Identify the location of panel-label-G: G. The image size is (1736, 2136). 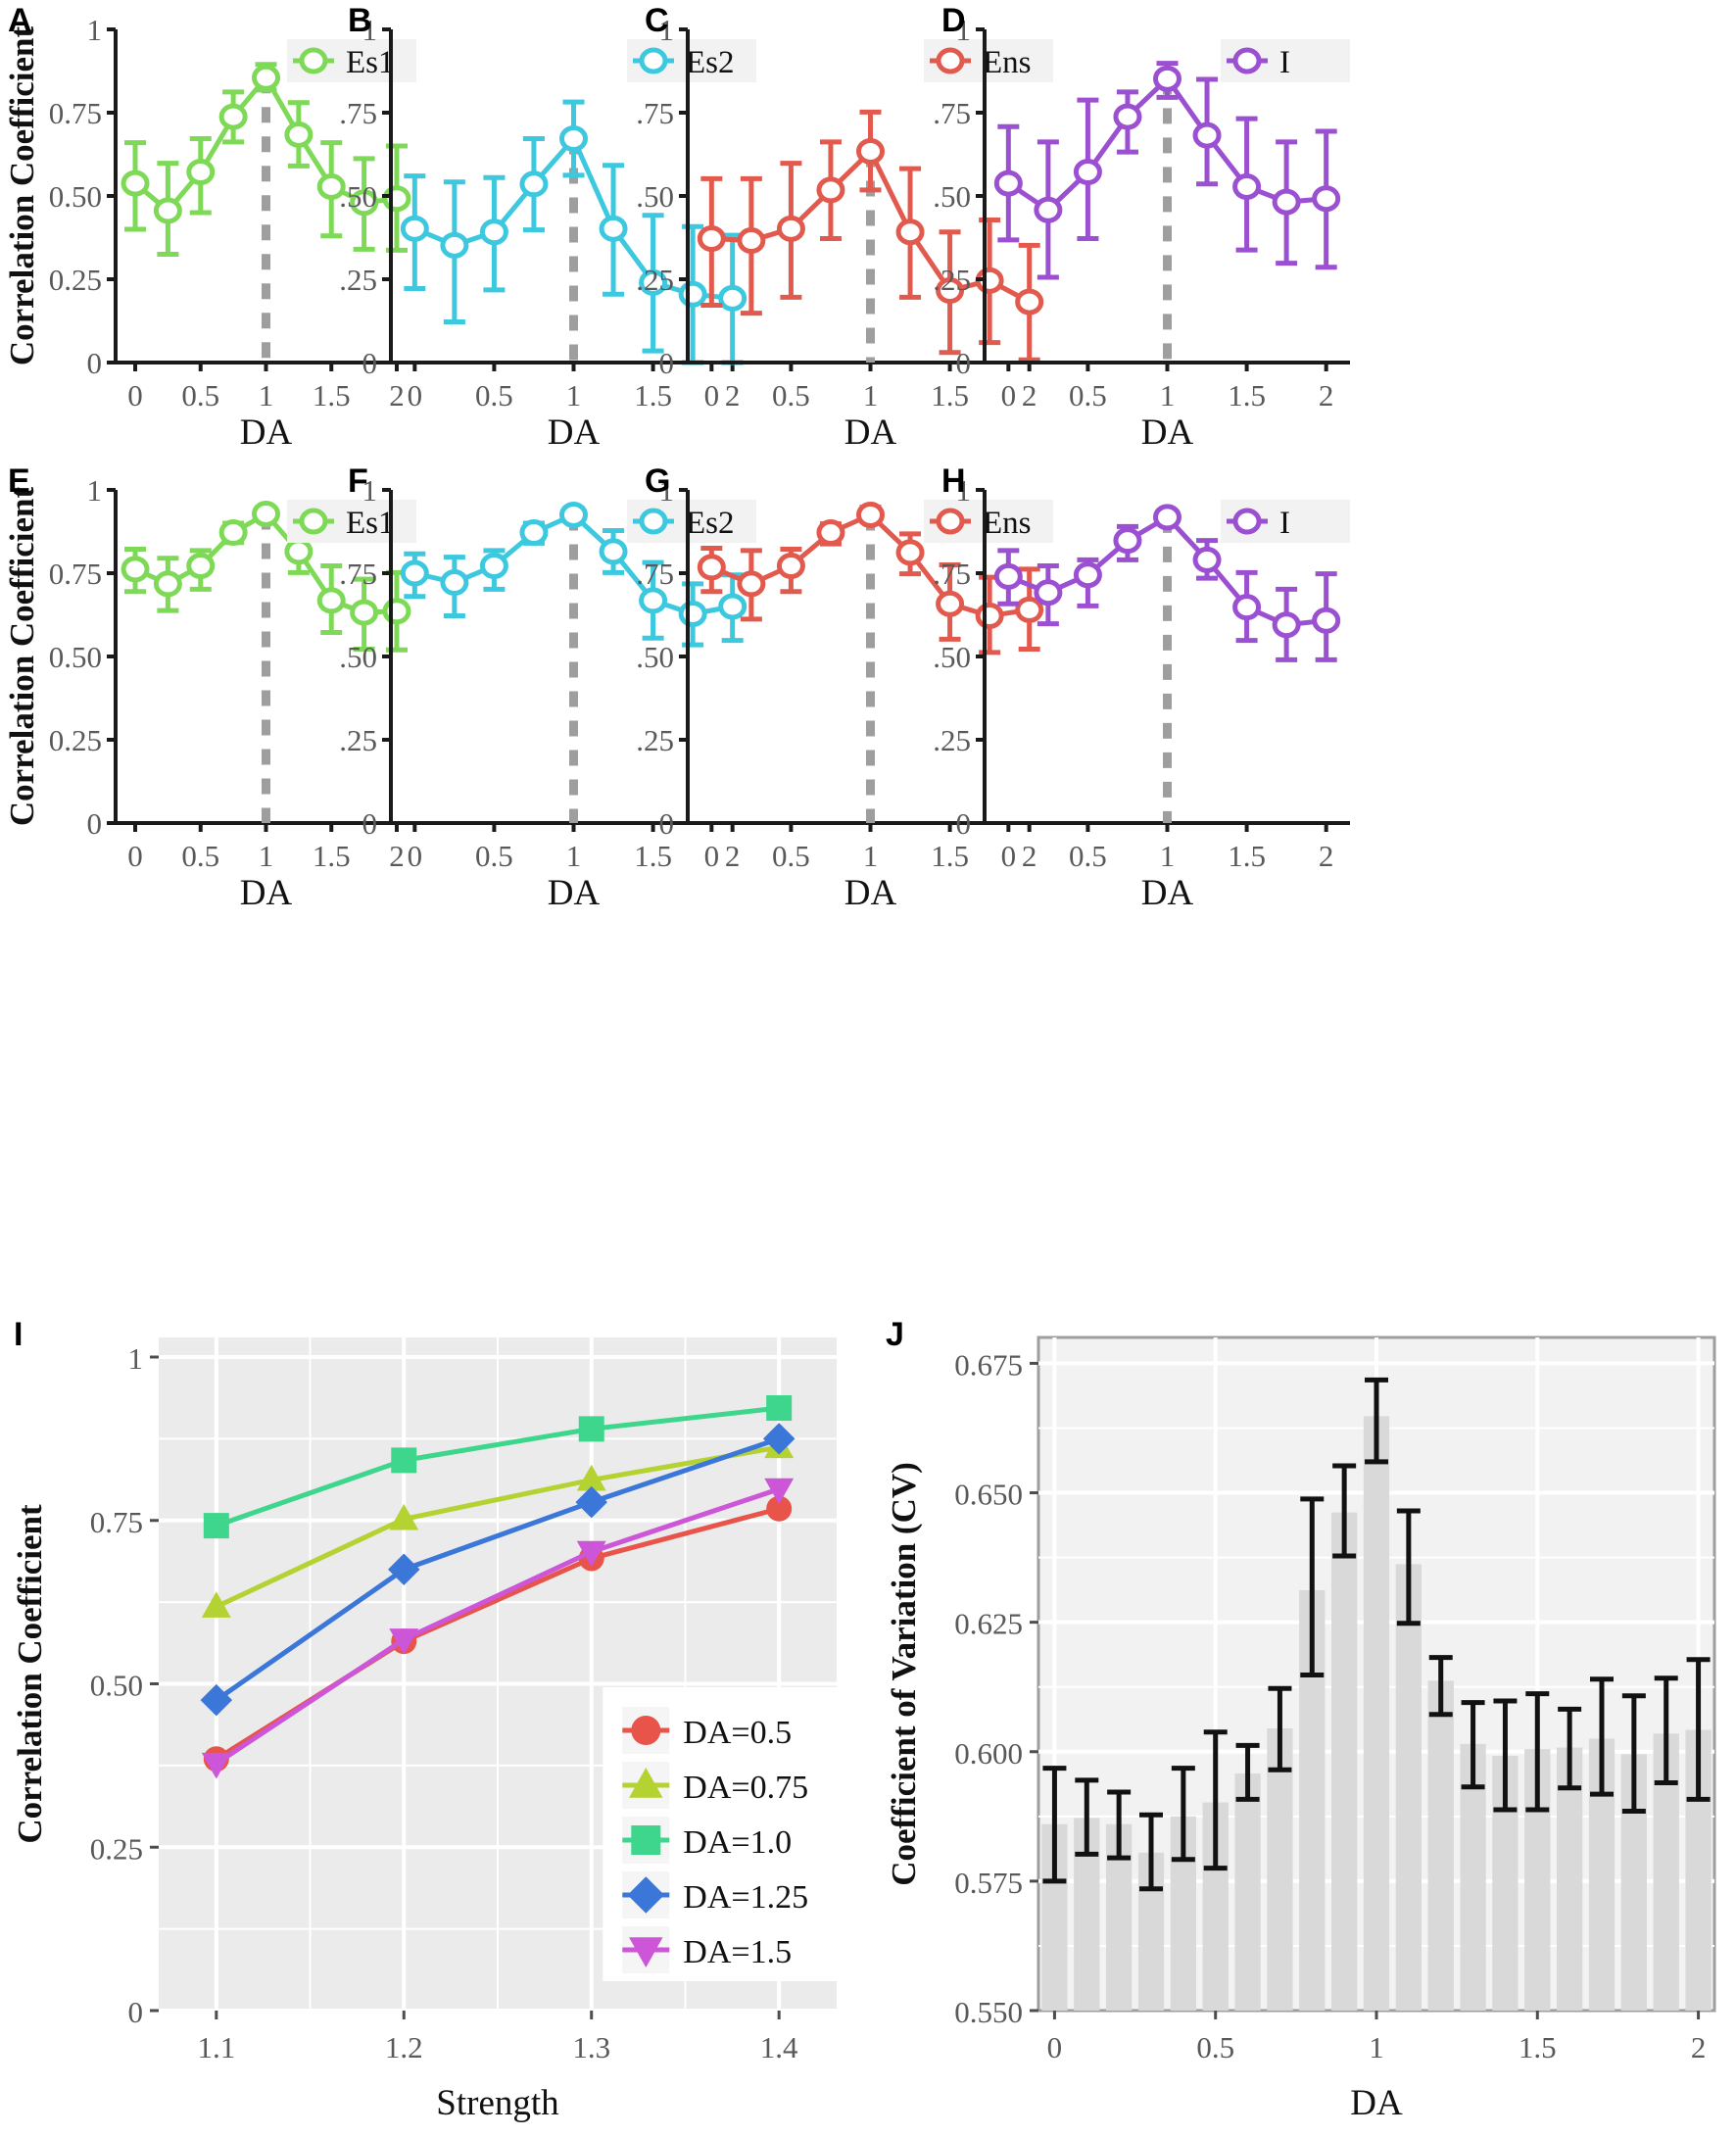
(658, 481).